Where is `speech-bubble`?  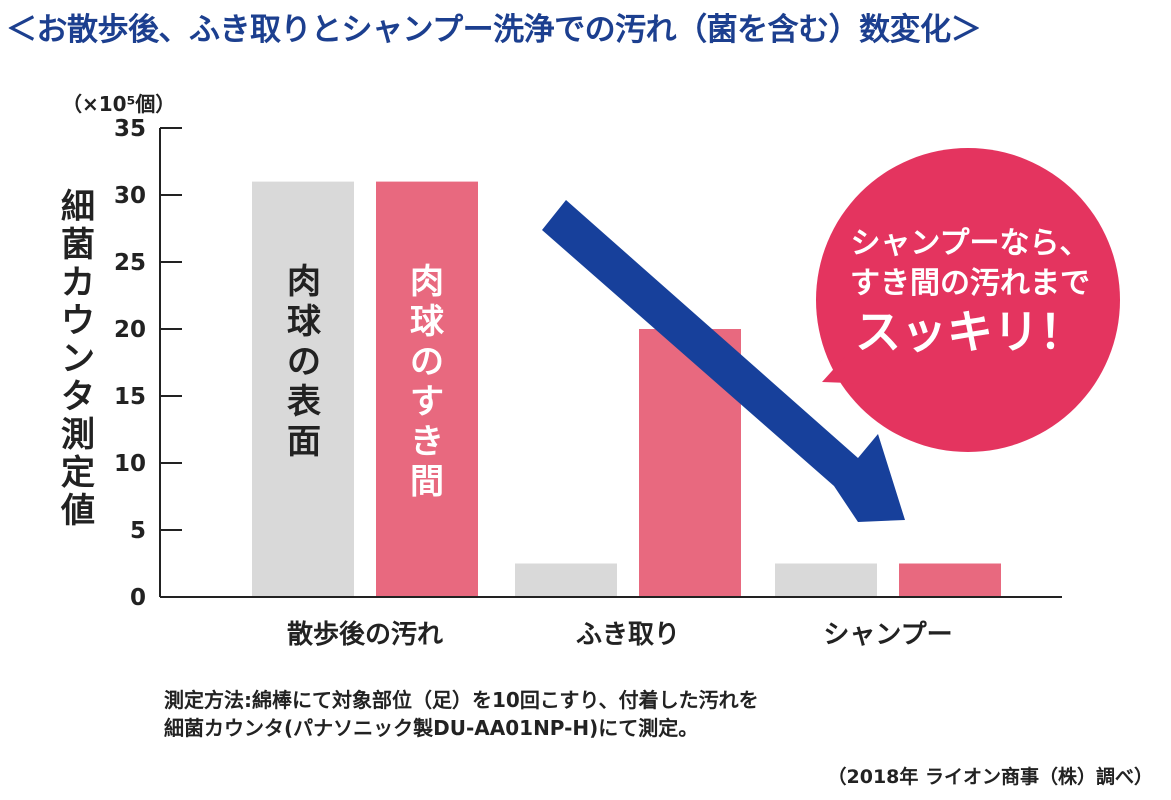 speech-bubble is located at coordinates (968, 300).